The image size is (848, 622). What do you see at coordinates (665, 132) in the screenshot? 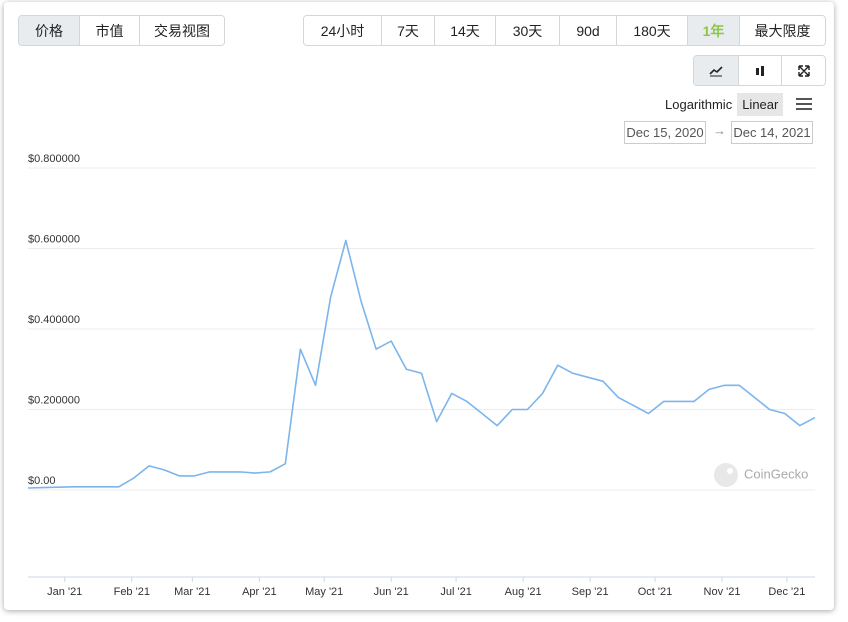
I see `date-input: Dec 15, 2020` at bounding box center [665, 132].